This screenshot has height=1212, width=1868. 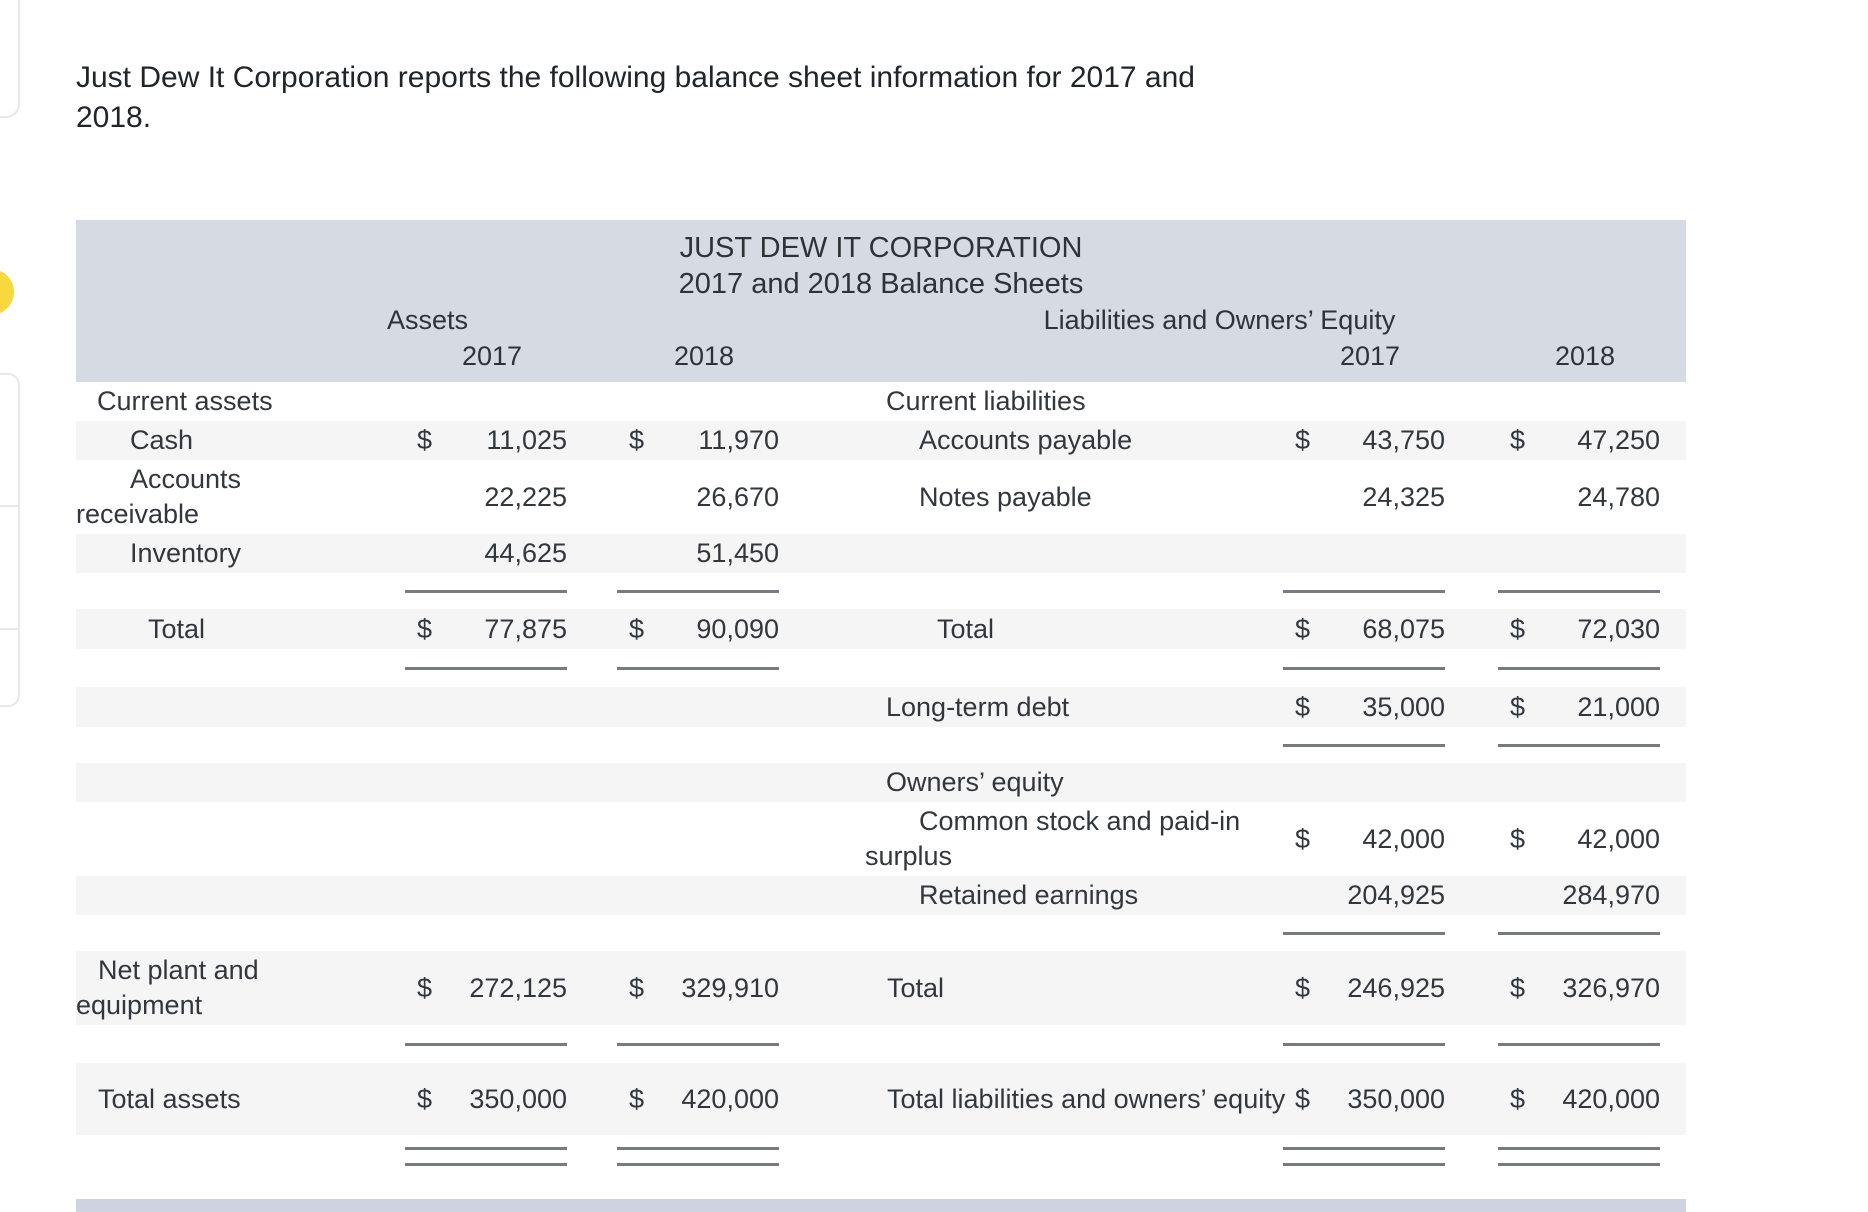 I want to click on money-cell: $90,090, so click(x=704, y=629).